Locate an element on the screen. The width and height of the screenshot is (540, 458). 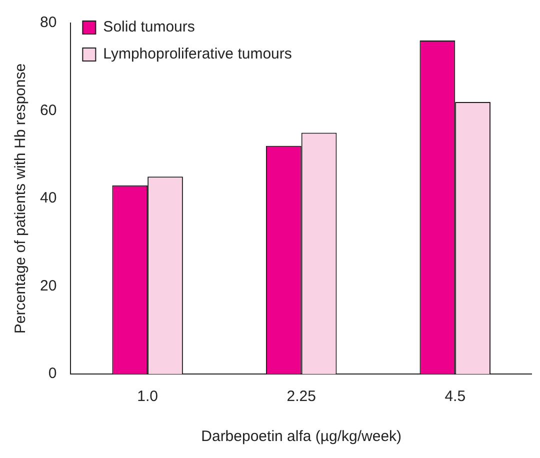
y-tick-label: 40 is located at coordinates (48, 198).